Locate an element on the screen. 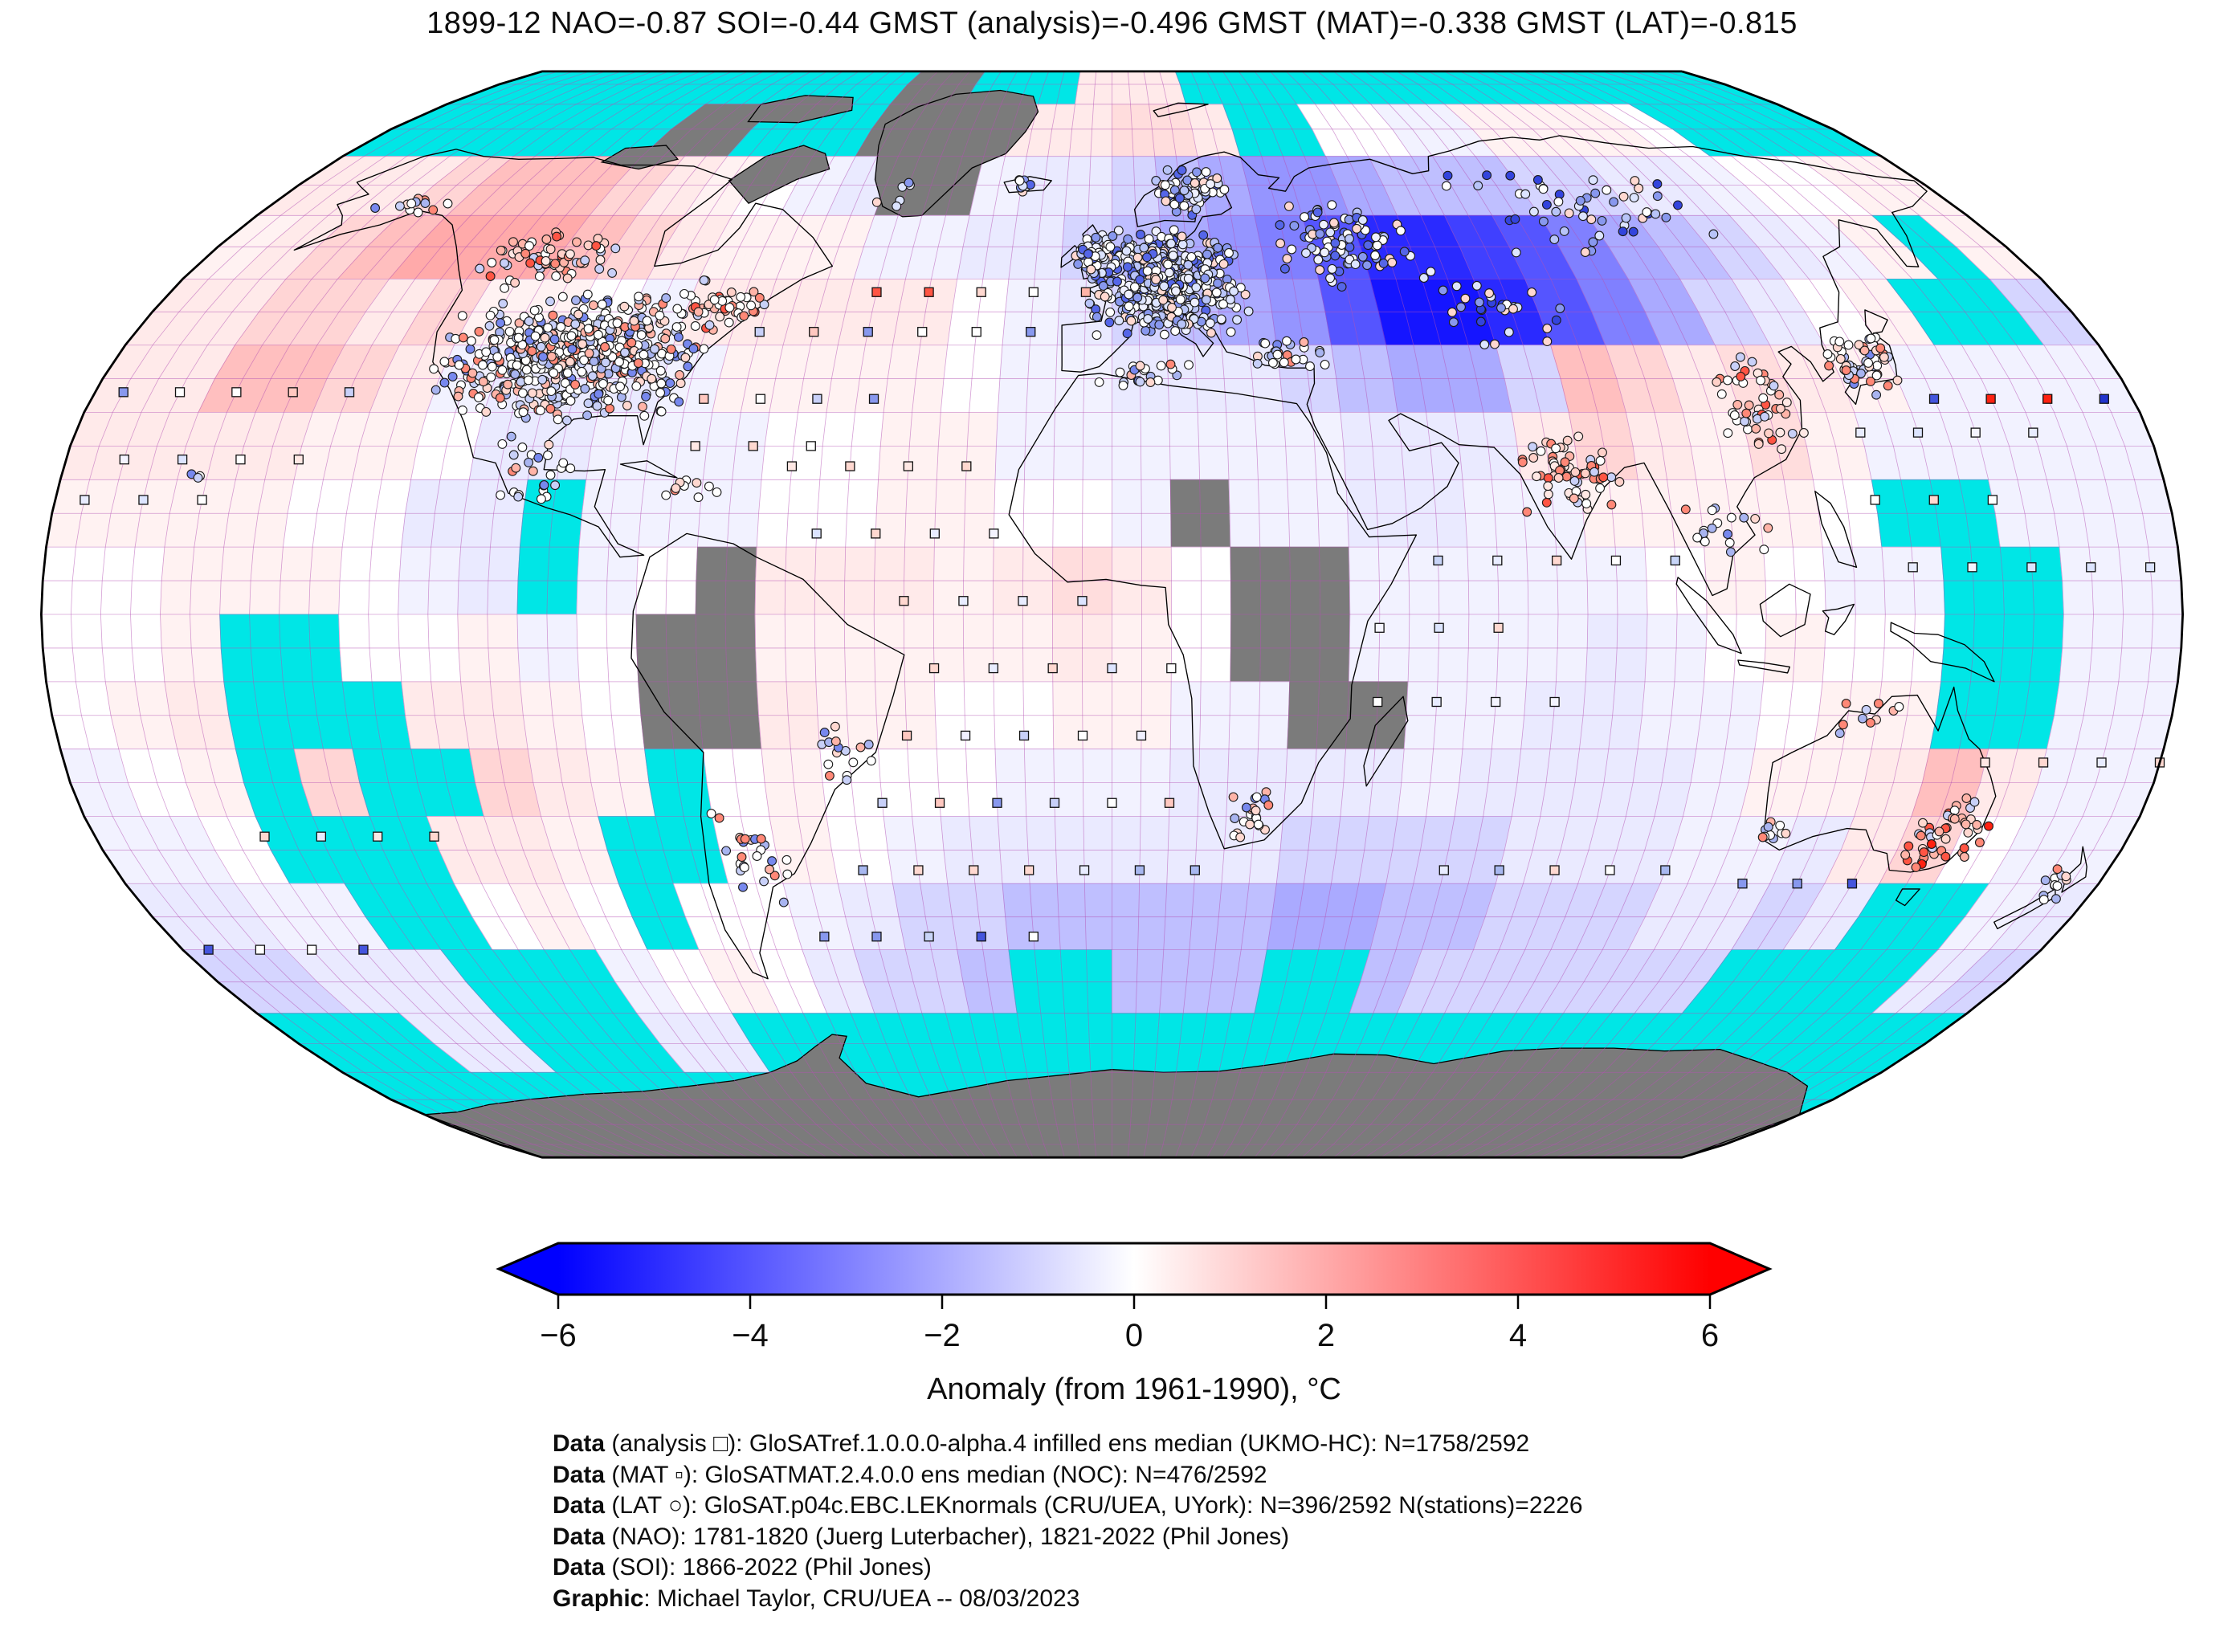 The height and width of the screenshot is (1652, 2224). station-circle-mexico-central-america is located at coordinates (570, 468).